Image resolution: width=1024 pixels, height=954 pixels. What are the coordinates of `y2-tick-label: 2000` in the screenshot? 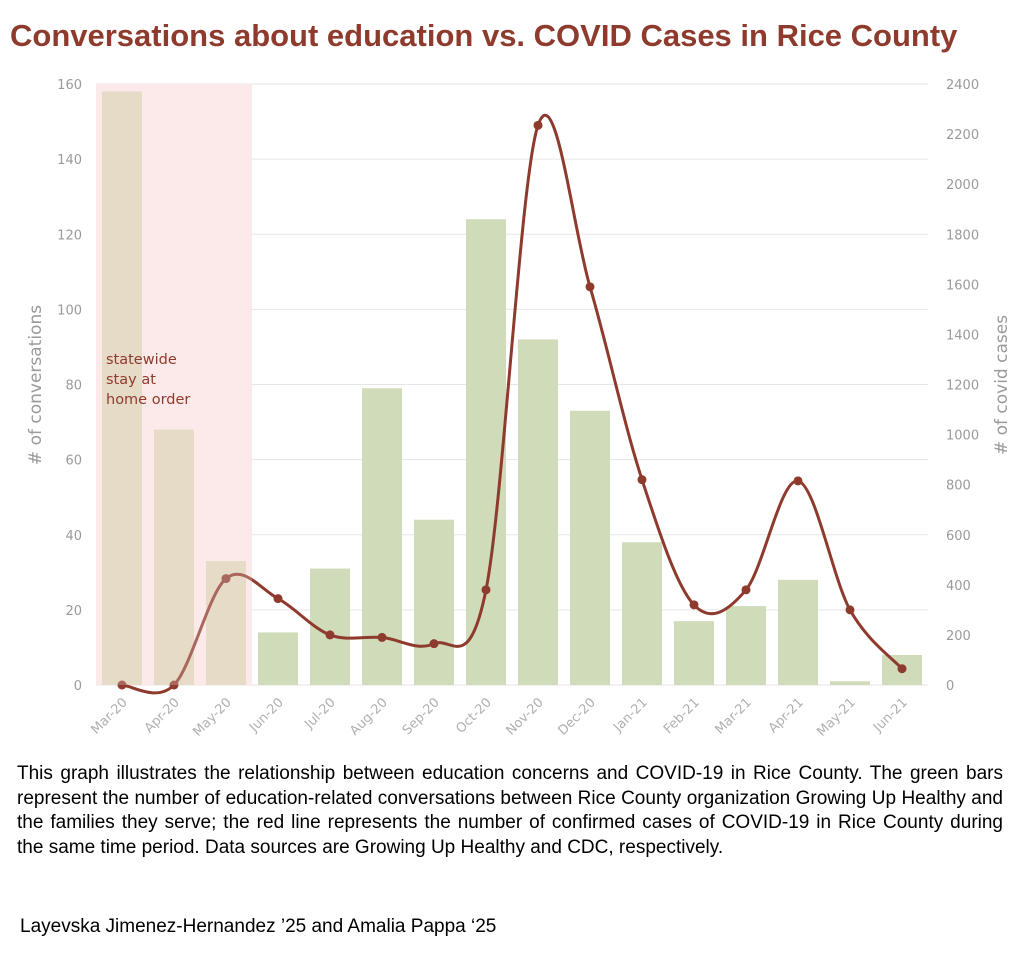 It's located at (962, 185).